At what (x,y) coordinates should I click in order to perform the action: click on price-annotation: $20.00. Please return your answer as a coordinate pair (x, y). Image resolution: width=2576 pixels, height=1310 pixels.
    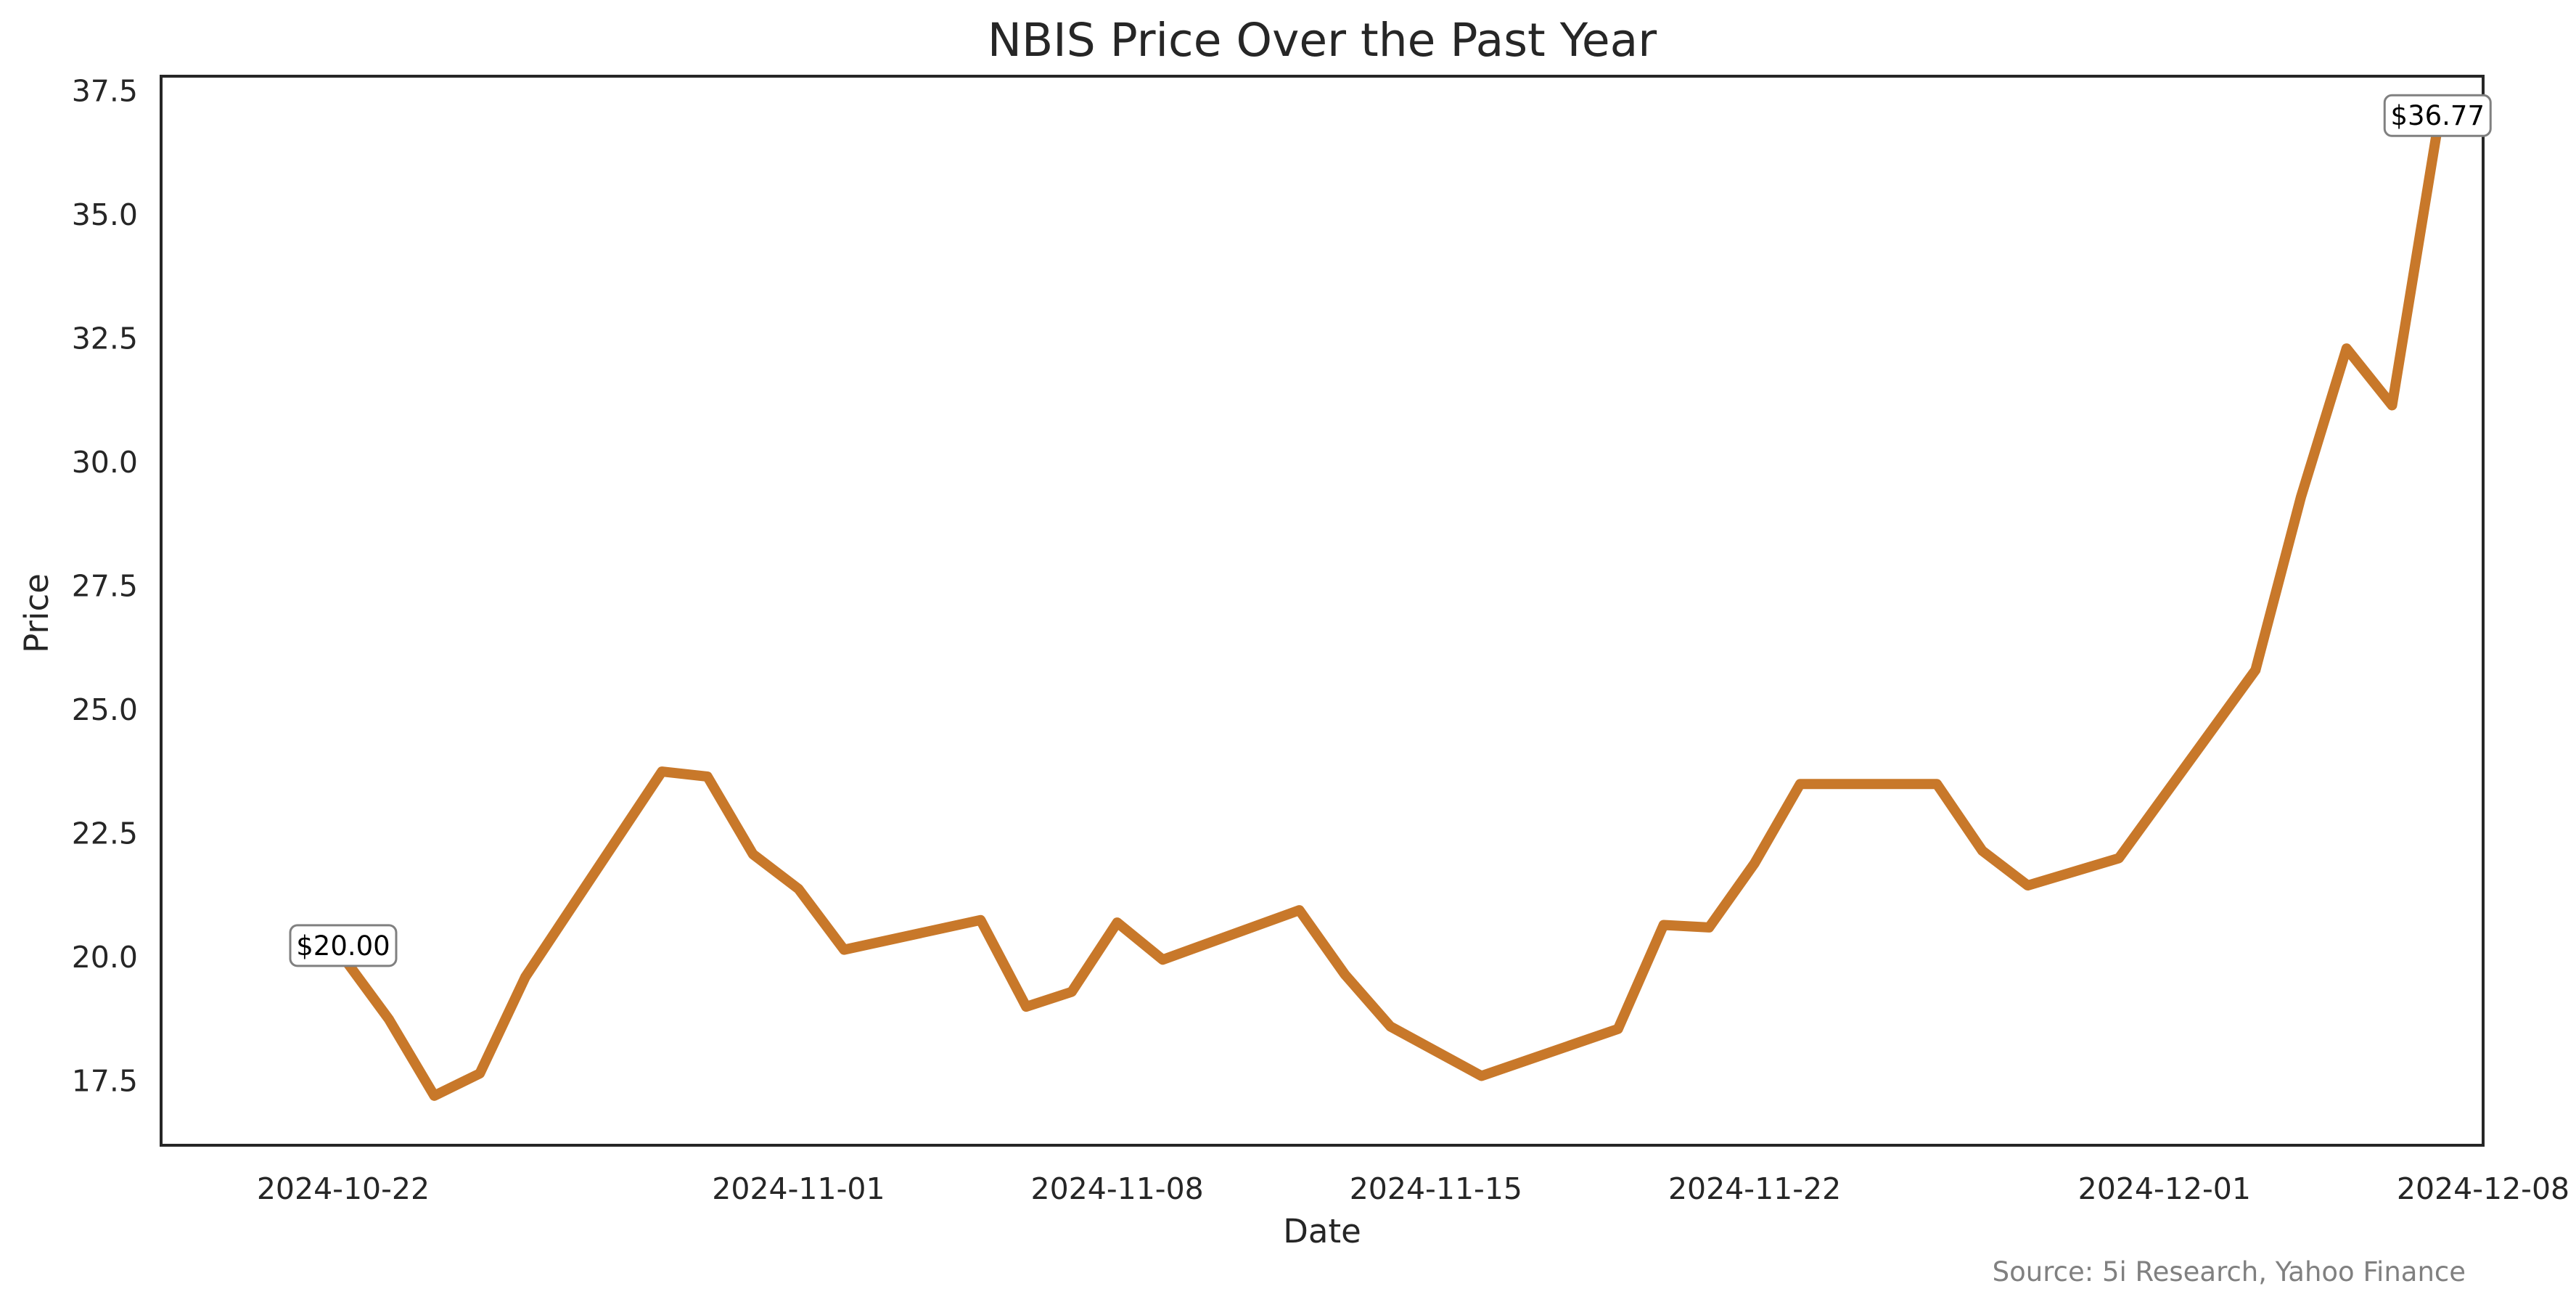
    Looking at the image, I should click on (343, 945).